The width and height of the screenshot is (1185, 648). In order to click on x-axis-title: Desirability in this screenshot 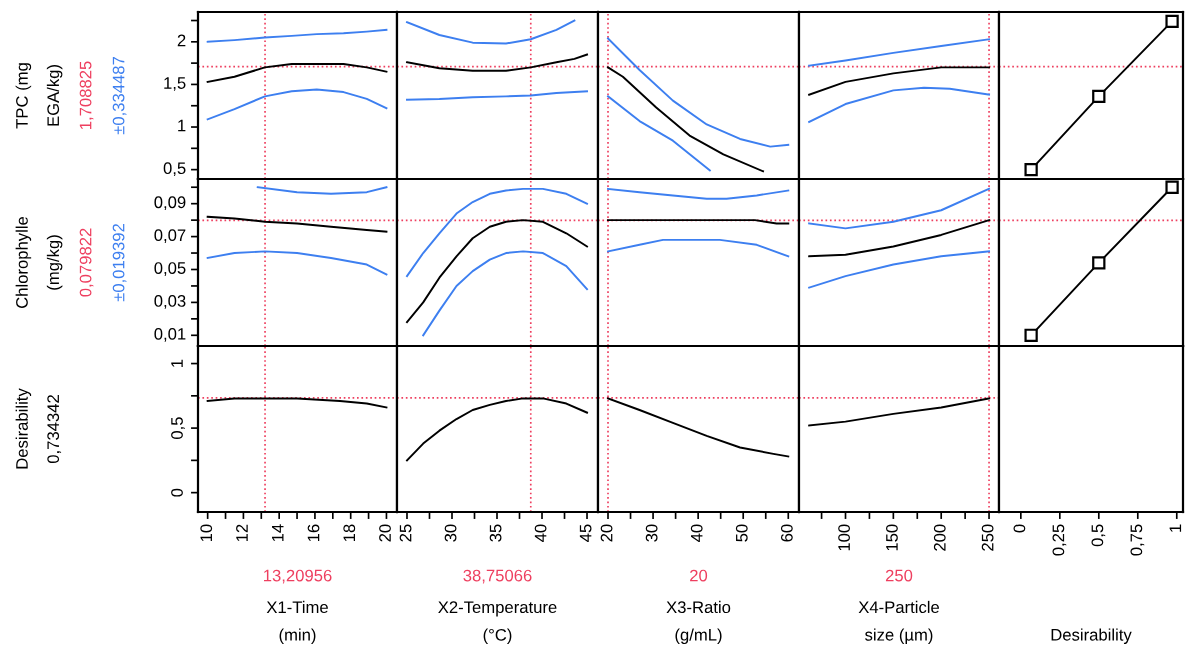, I will do `click(1091, 636)`.